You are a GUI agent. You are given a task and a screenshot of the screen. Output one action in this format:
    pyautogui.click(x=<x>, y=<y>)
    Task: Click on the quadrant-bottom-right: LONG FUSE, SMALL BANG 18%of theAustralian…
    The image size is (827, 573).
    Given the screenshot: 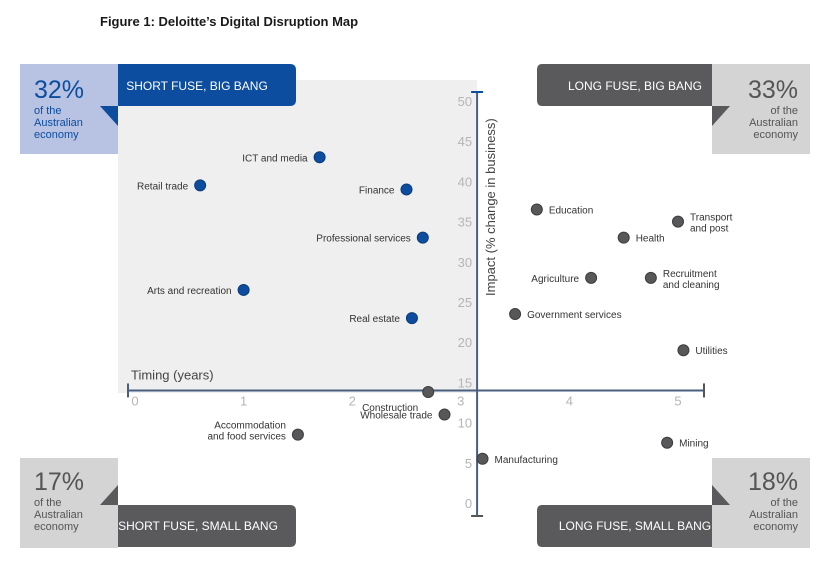 What is the action you would take?
    pyautogui.click(x=673, y=503)
    